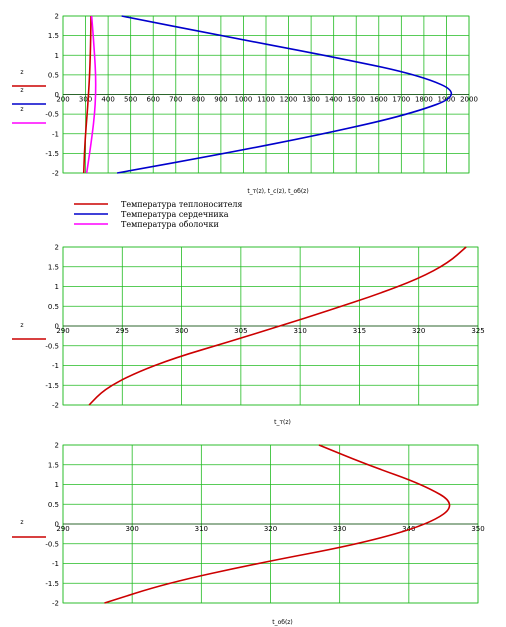  What do you see at coordinates (282, 622) in the screenshot?
I see `x-axis-label: t_об(z)` at bounding box center [282, 622].